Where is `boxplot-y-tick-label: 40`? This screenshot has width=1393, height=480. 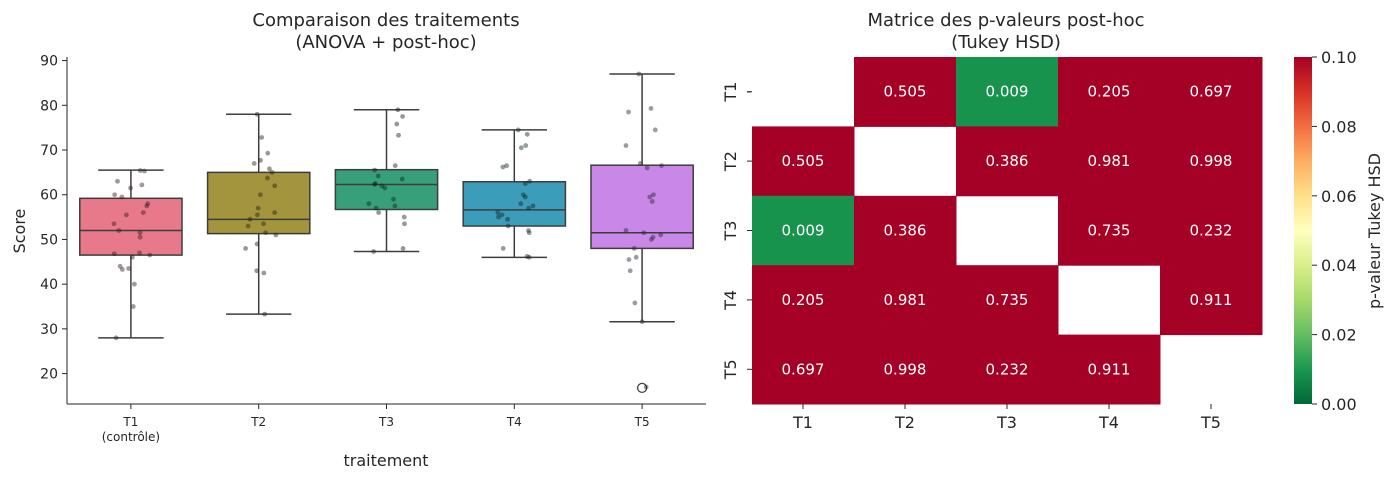
boxplot-y-tick-label: 40 is located at coordinates (49, 285).